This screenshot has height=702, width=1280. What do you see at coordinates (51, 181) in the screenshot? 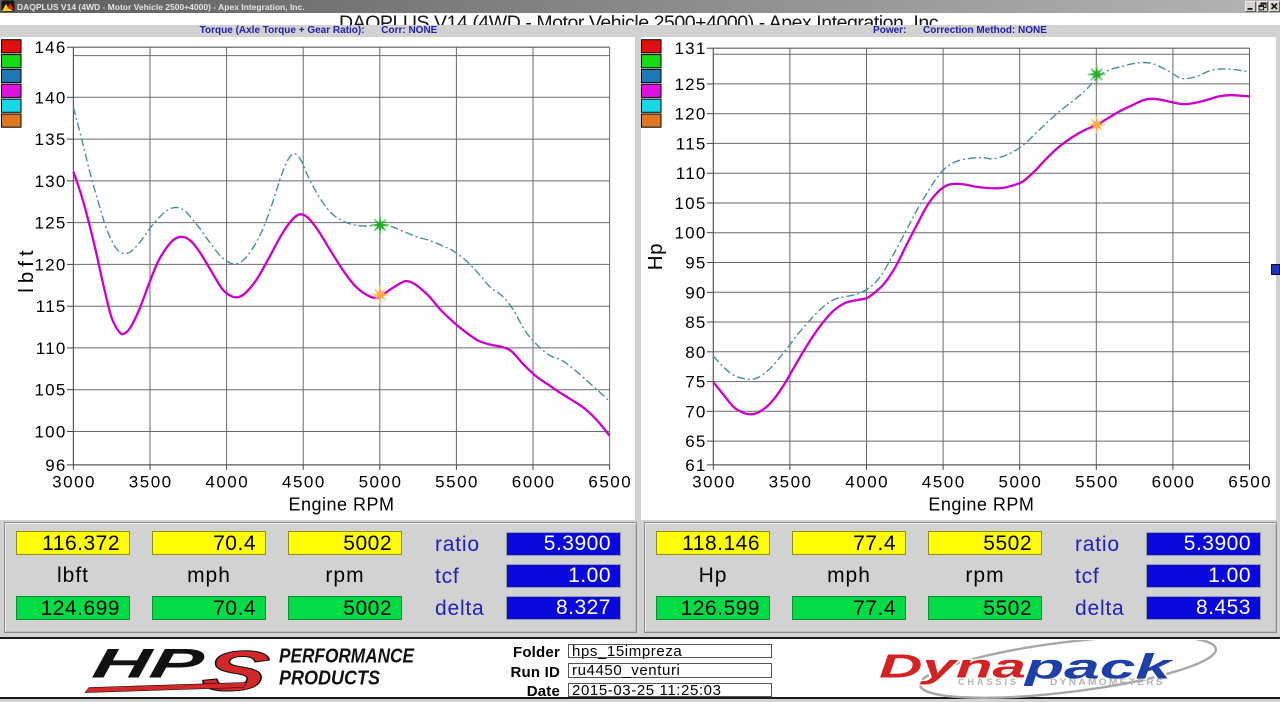
I see `svg-text: 130` at bounding box center [51, 181].